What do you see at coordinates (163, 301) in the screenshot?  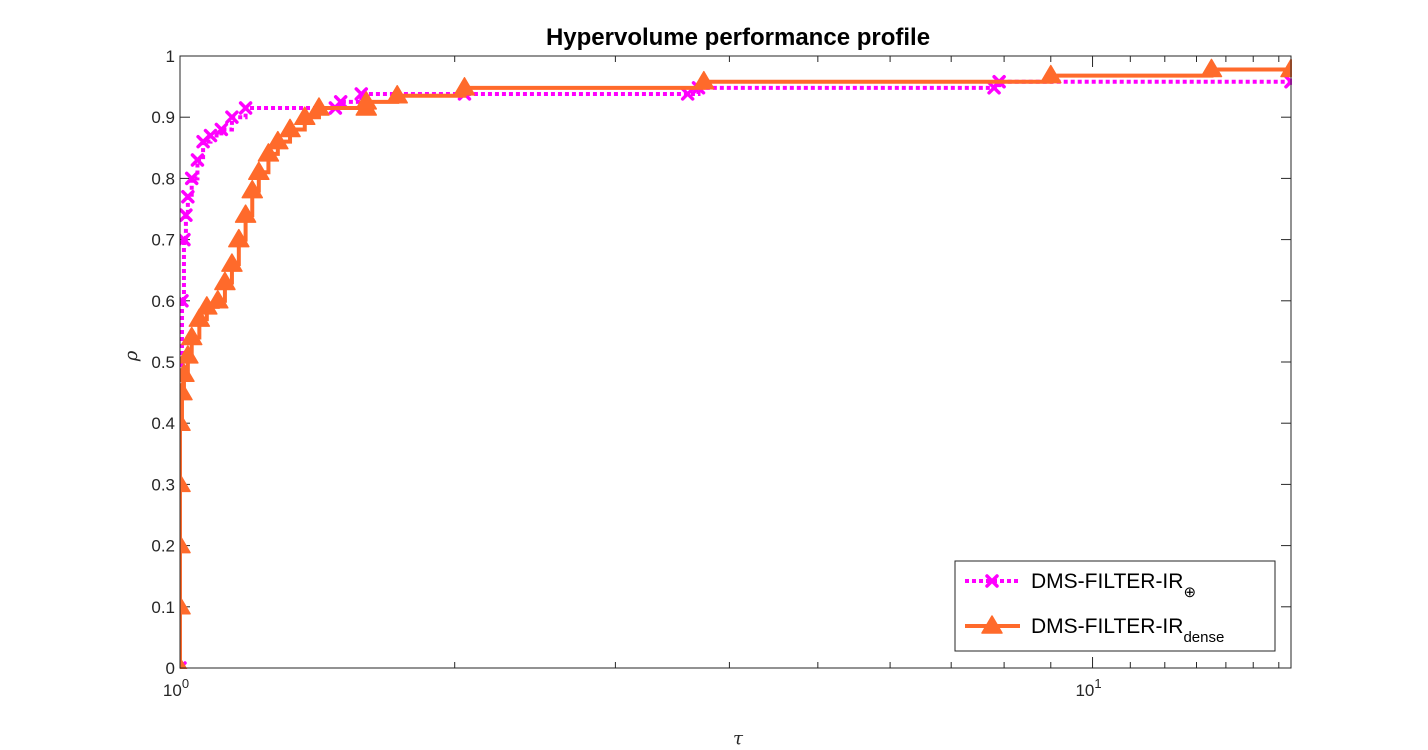 I see `y-tick-label: 0.6` at bounding box center [163, 301].